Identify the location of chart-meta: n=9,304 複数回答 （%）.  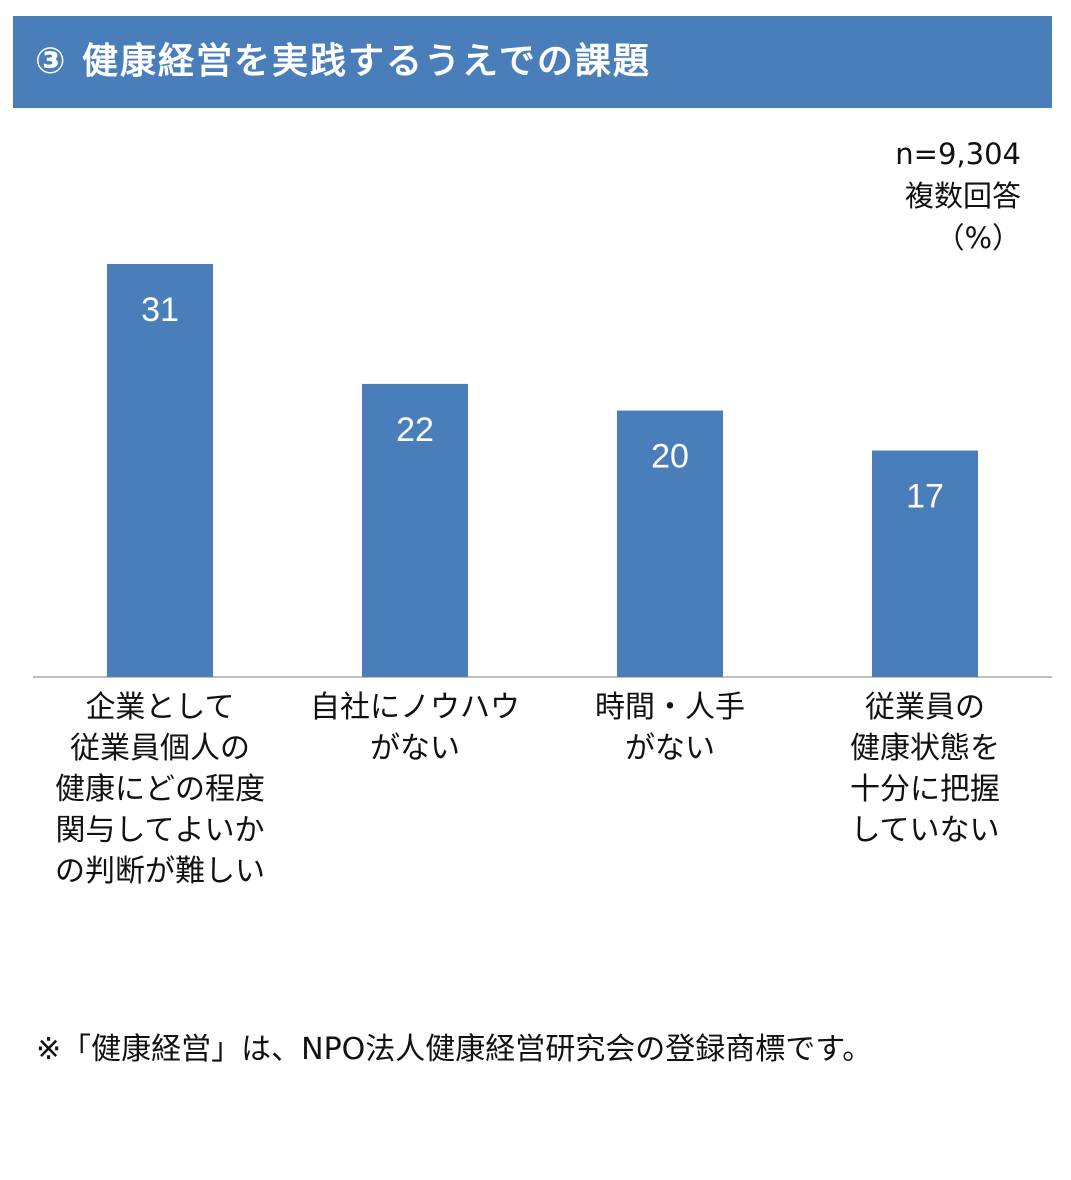
(958, 196).